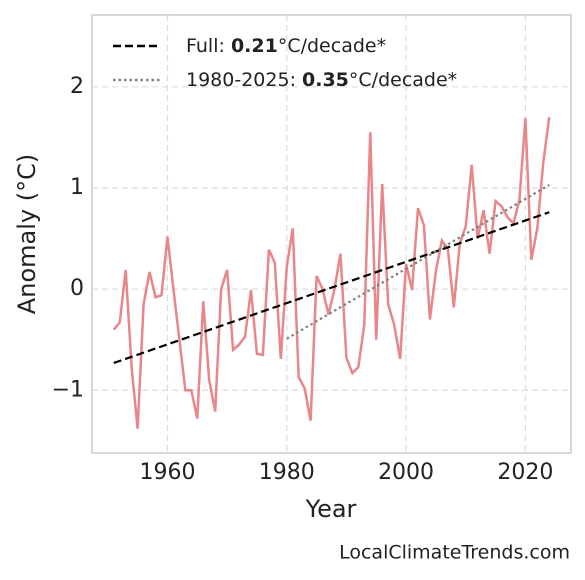 This screenshot has width=585, height=580. What do you see at coordinates (406, 472) in the screenshot?
I see `x-tick-label: 2000` at bounding box center [406, 472].